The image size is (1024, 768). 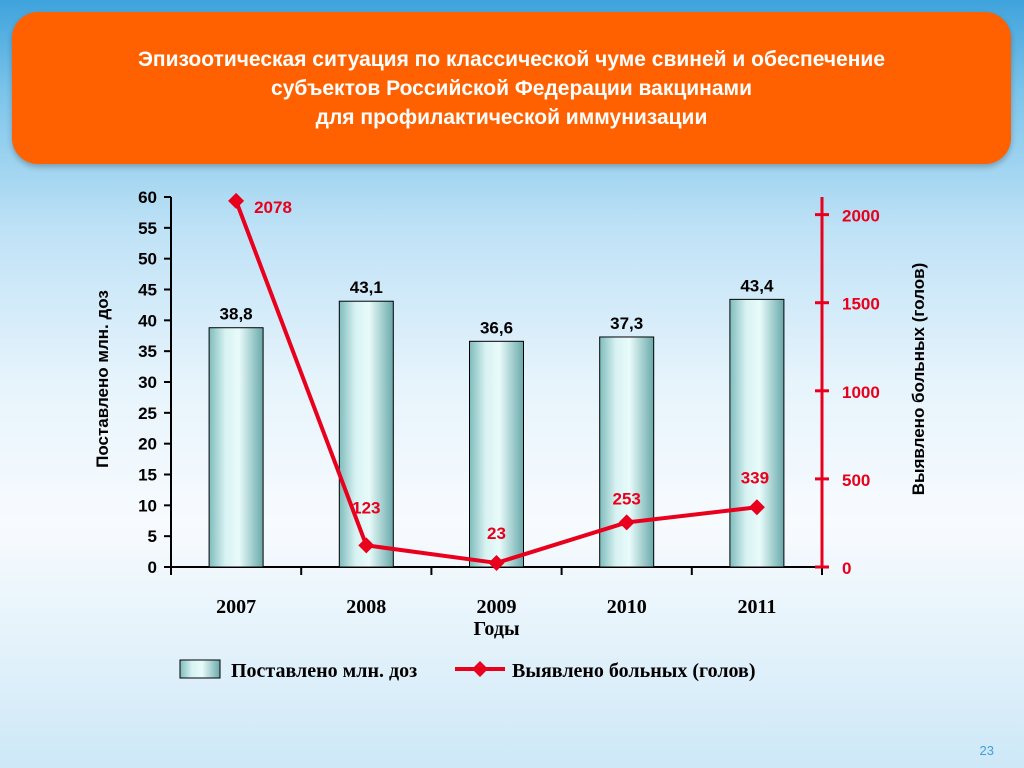 What do you see at coordinates (627, 498) in the screenshot?
I see `line-value-label: 253` at bounding box center [627, 498].